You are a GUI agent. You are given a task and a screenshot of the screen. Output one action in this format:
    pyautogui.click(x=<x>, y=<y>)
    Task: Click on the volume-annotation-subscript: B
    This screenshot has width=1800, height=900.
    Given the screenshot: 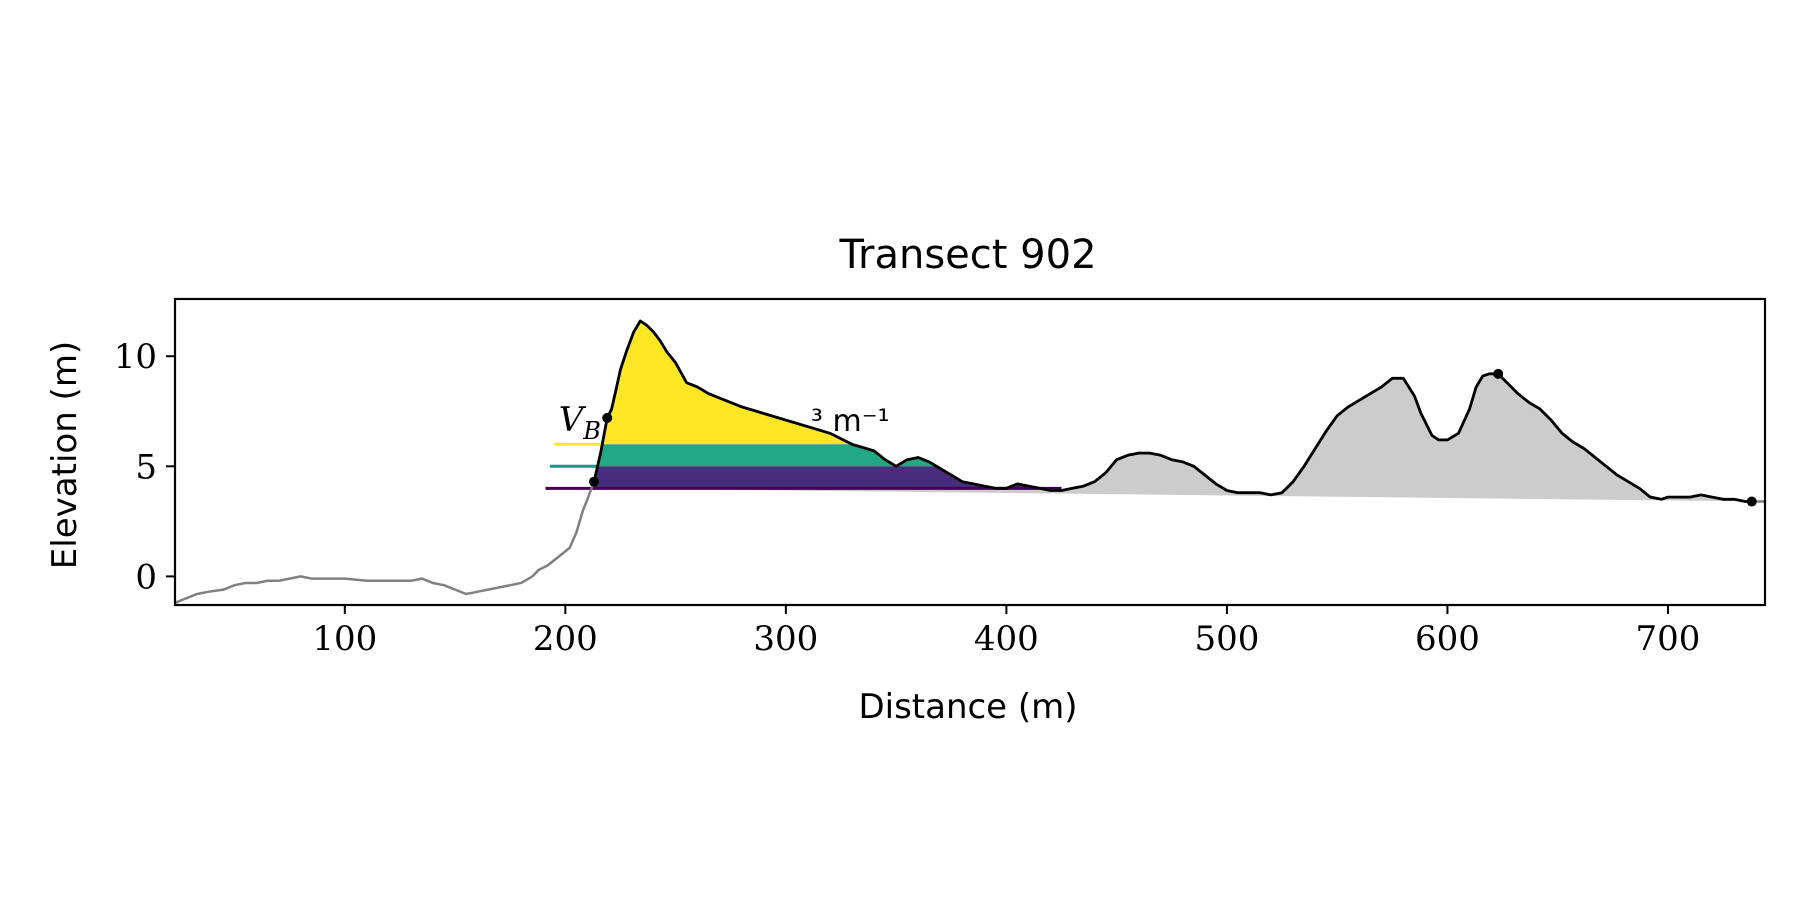 What is the action you would take?
    pyautogui.click(x=591, y=431)
    